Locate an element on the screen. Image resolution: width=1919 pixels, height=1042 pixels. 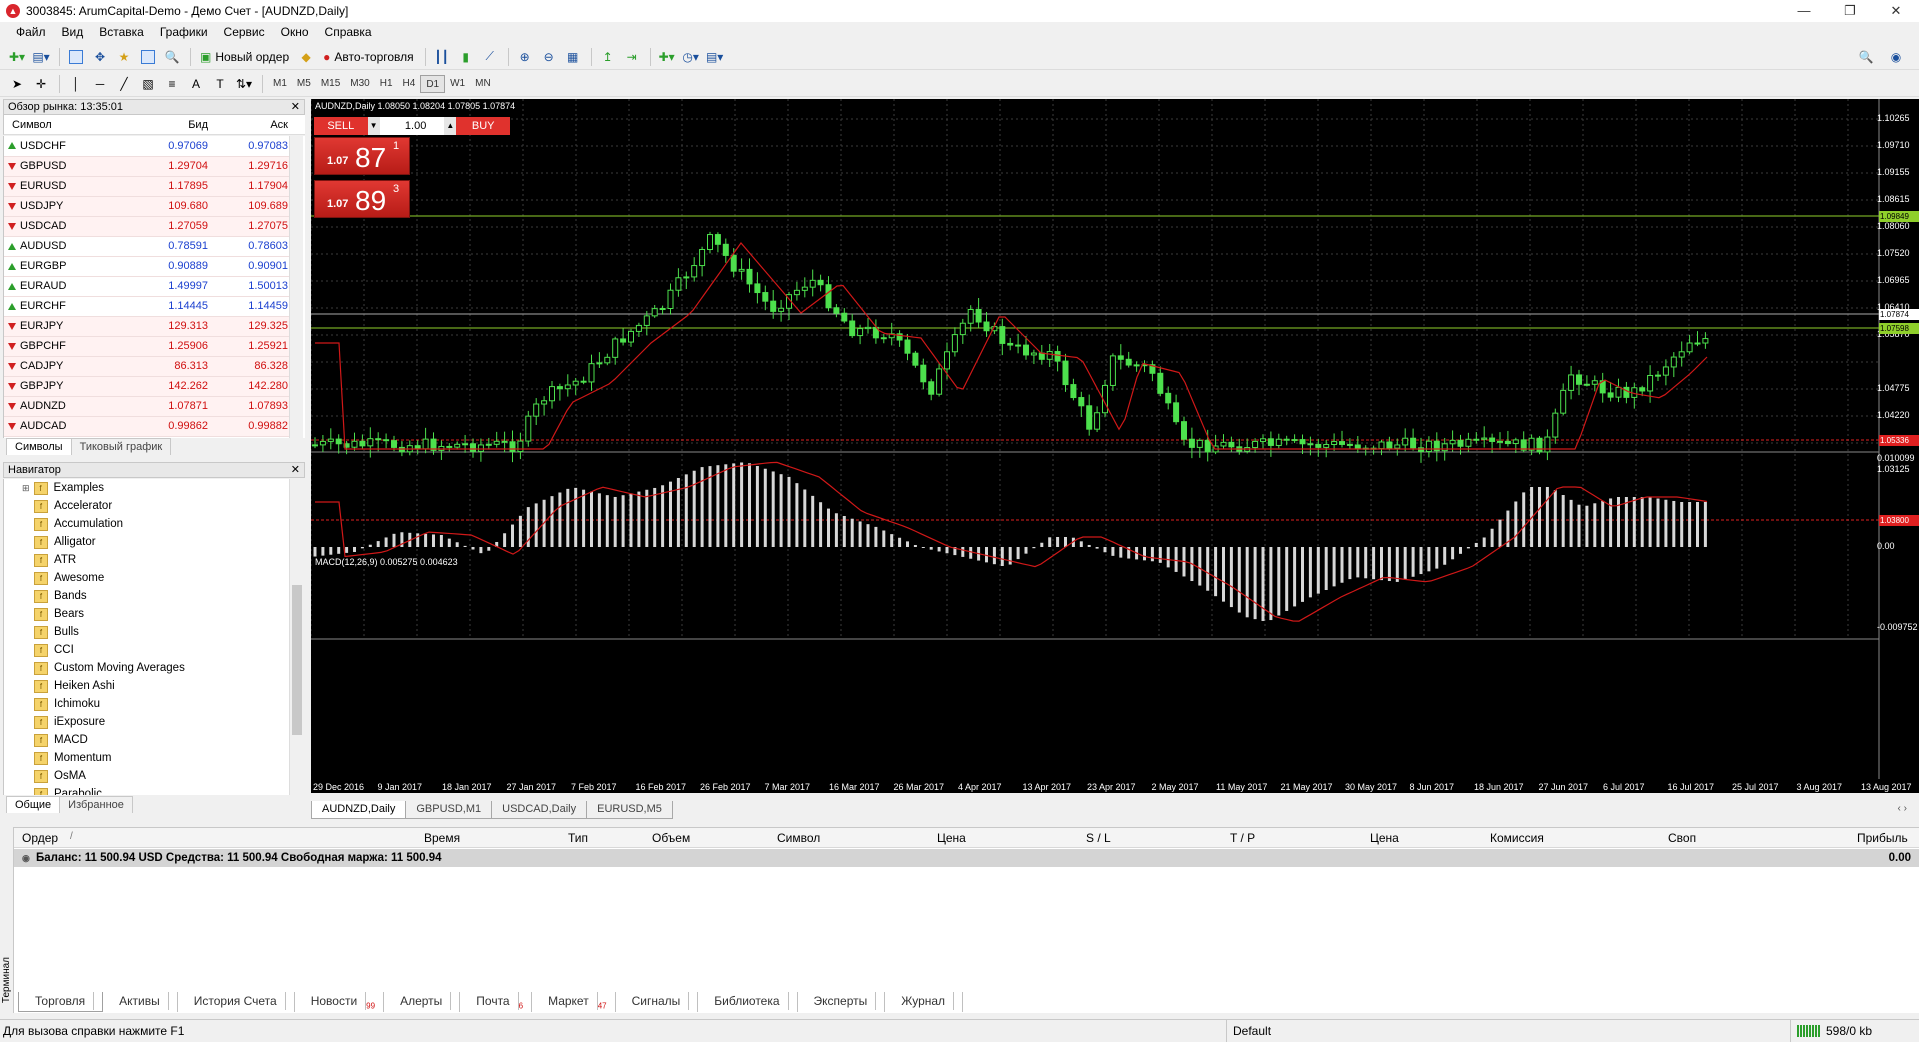
navigator-item: ⊞ f Examples is located at coordinates (63, 488).